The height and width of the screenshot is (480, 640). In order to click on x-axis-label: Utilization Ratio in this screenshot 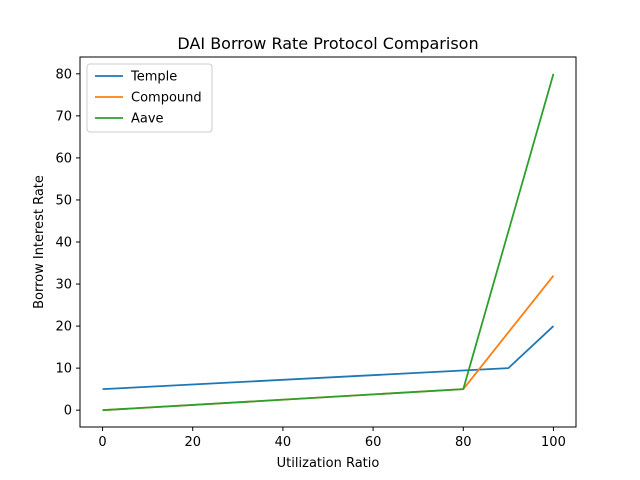, I will do `click(328, 463)`.